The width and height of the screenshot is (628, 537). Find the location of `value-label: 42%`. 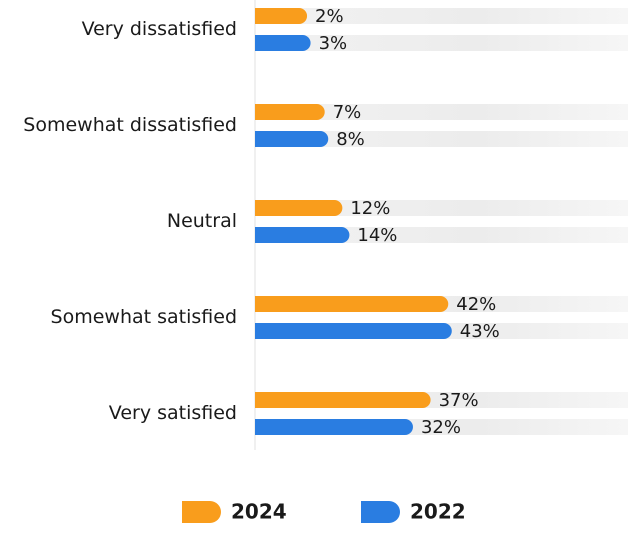

value-label: 42% is located at coordinates (476, 304).